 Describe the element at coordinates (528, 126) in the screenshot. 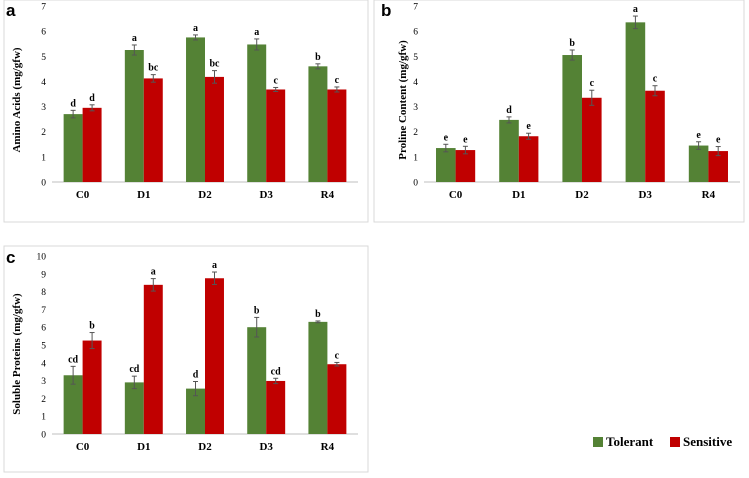

I see `panel-b-sig-label-sensitive-D1: e` at that location.